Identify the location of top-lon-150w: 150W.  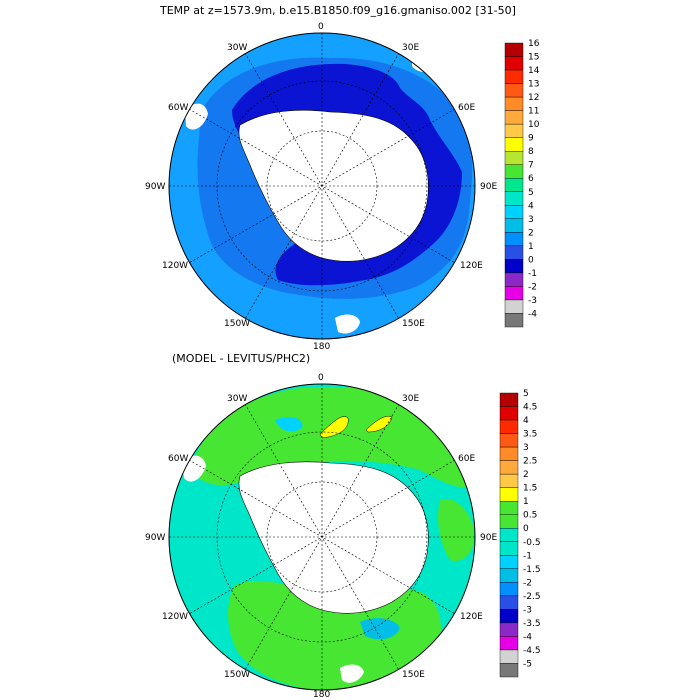
(237, 324).